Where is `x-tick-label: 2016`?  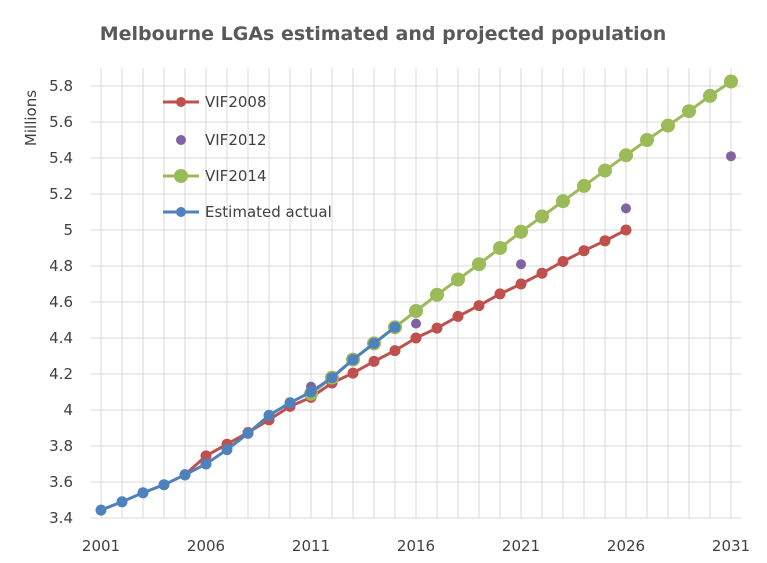
x-tick-label: 2016 is located at coordinates (416, 546).